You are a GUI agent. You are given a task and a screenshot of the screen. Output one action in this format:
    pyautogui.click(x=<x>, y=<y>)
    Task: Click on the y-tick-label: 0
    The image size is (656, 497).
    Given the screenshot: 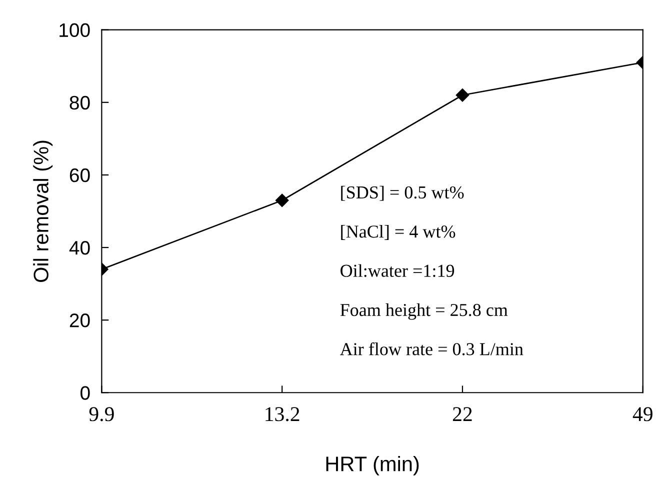 What is the action you would take?
    pyautogui.click(x=85, y=393)
    